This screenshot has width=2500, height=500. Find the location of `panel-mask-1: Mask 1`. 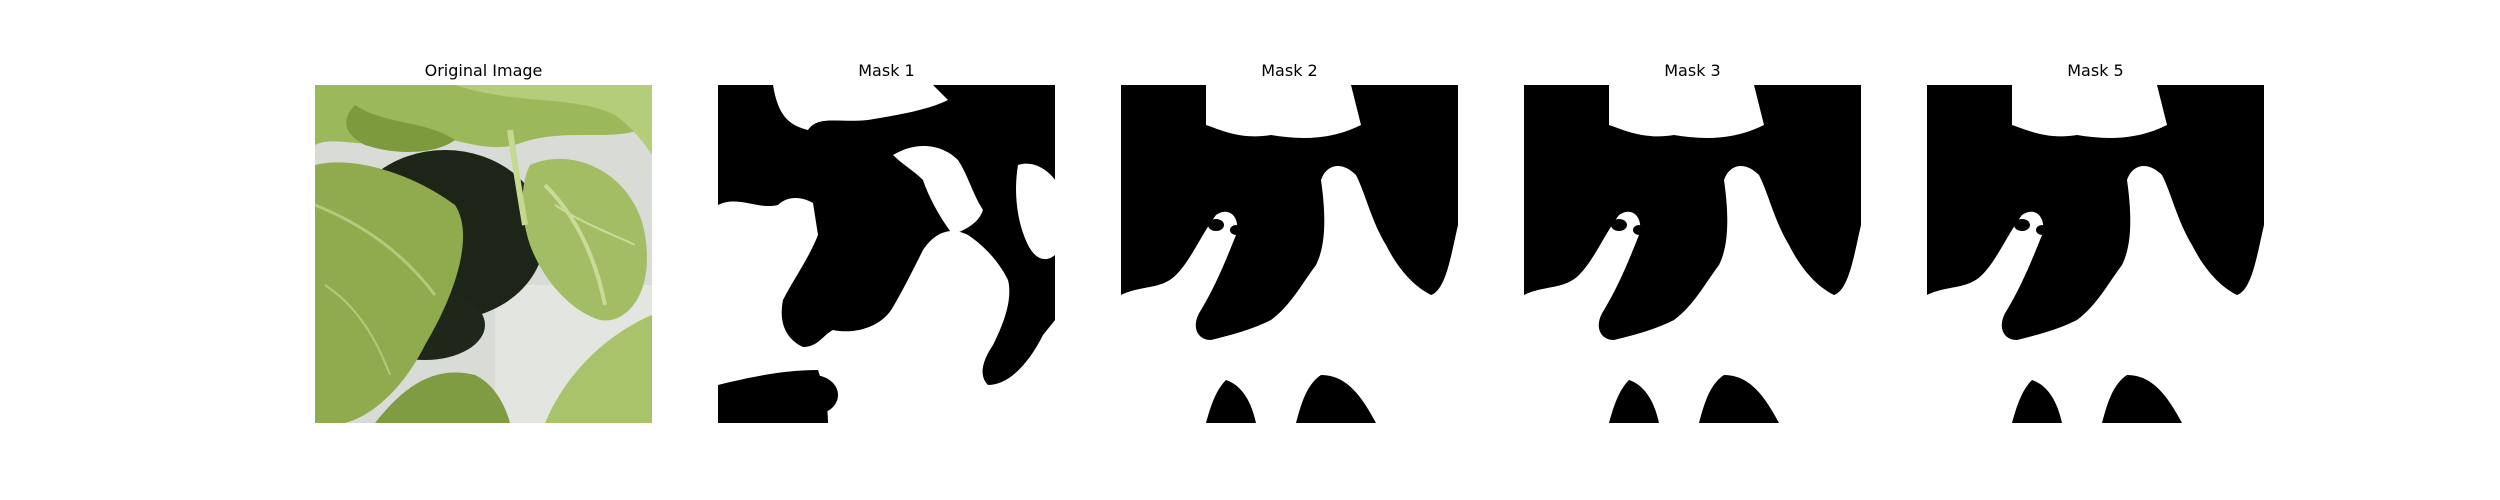

panel-mask-1: Mask 1 is located at coordinates (886, 242).